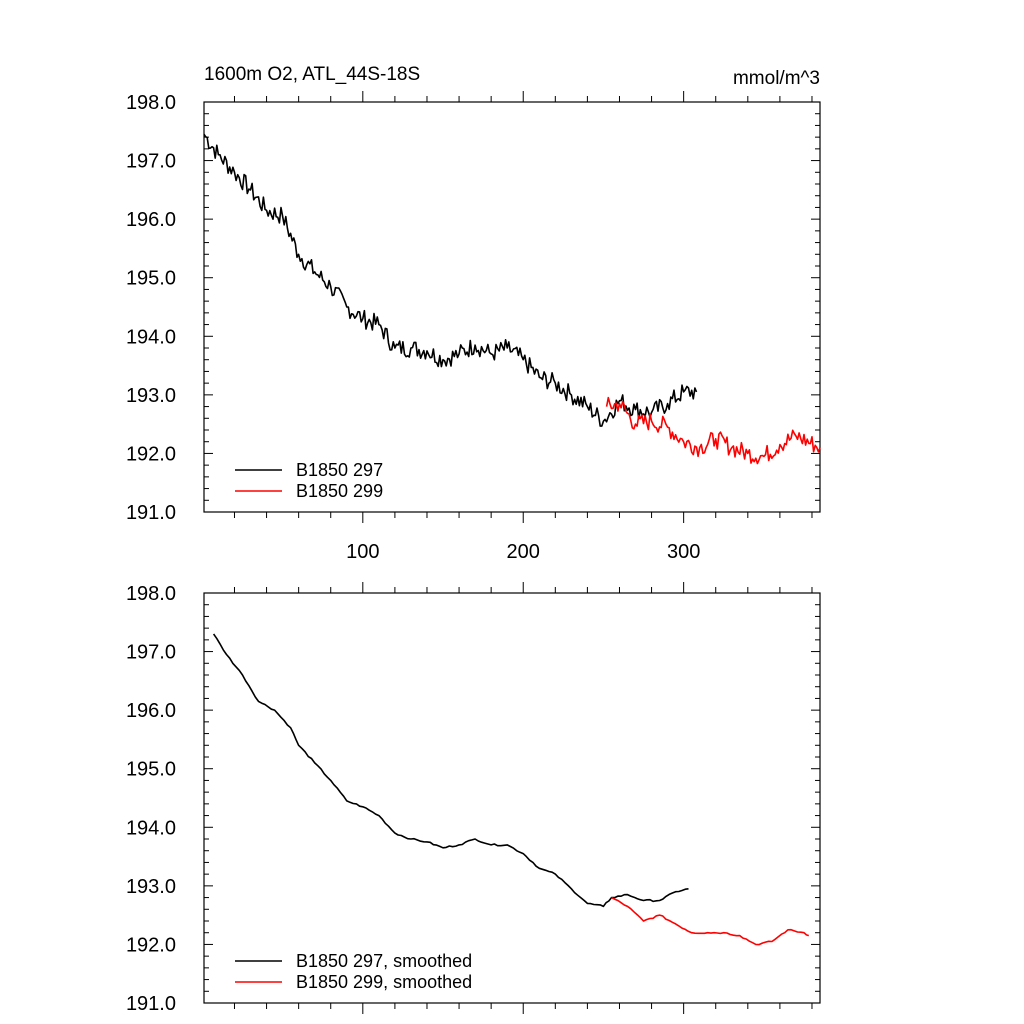 This screenshot has width=1024, height=1024. What do you see at coordinates (683, 552) in the screenshot?
I see `x-tick-label: 300` at bounding box center [683, 552].